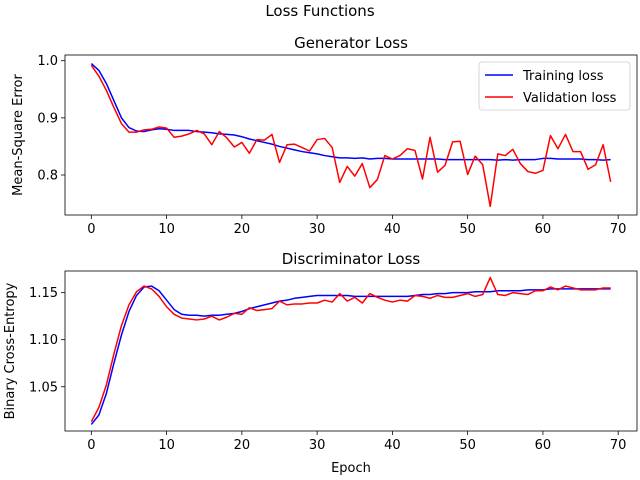 The image size is (640, 480). What do you see at coordinates (570, 98) in the screenshot?
I see `generator-legend-label: Validation loss` at bounding box center [570, 98].